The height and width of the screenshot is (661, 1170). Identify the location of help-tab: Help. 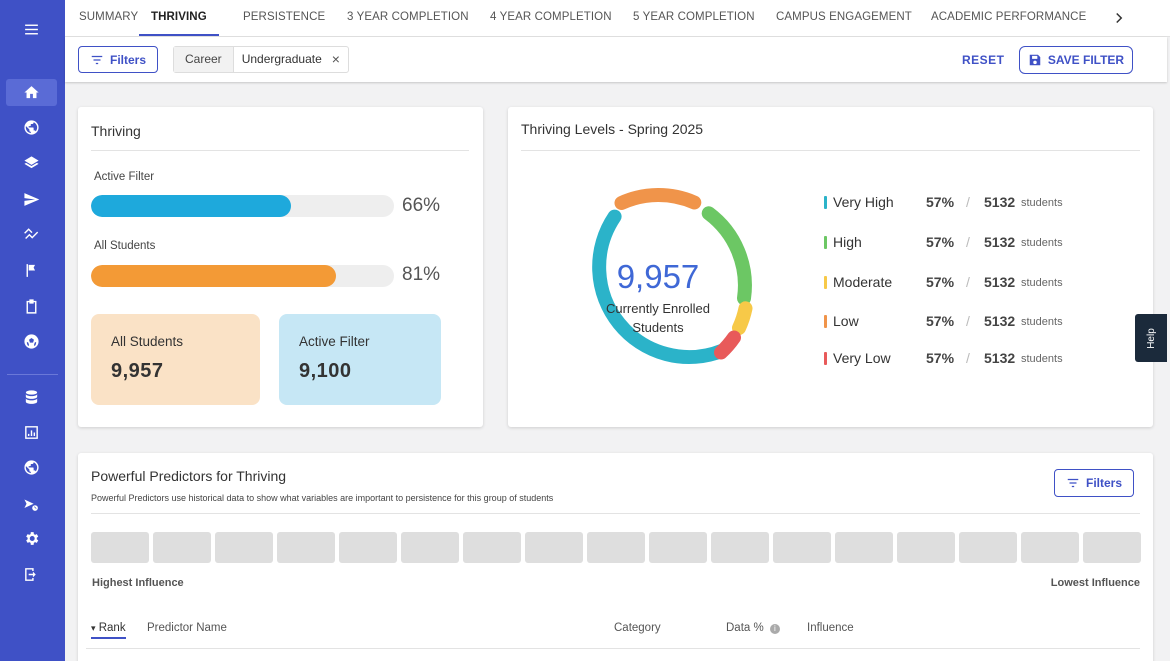
(1151, 338).